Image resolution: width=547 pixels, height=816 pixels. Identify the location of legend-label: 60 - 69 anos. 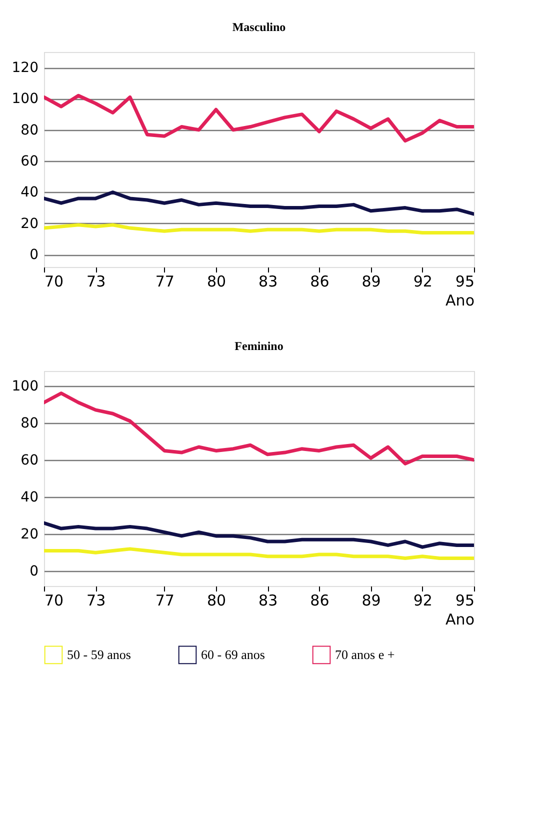
(233, 654).